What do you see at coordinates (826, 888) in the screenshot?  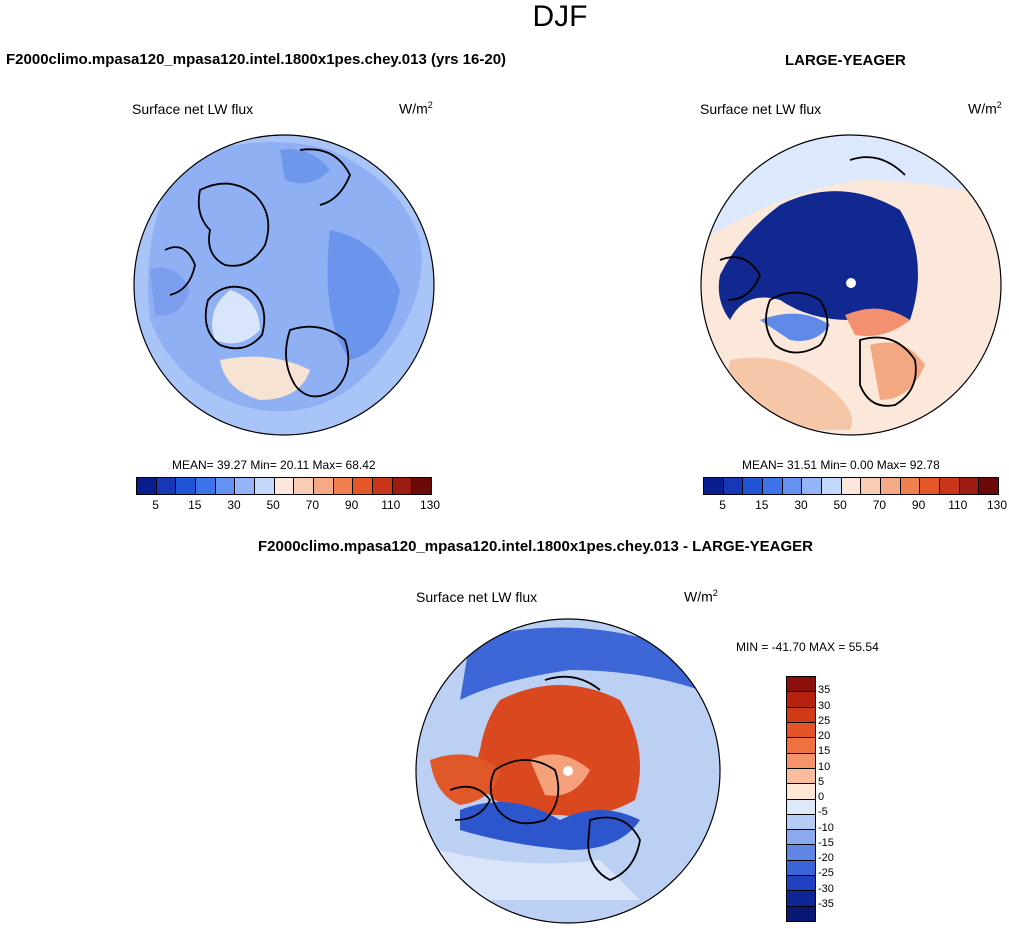 I see `colorbar-tick-label: -30` at bounding box center [826, 888].